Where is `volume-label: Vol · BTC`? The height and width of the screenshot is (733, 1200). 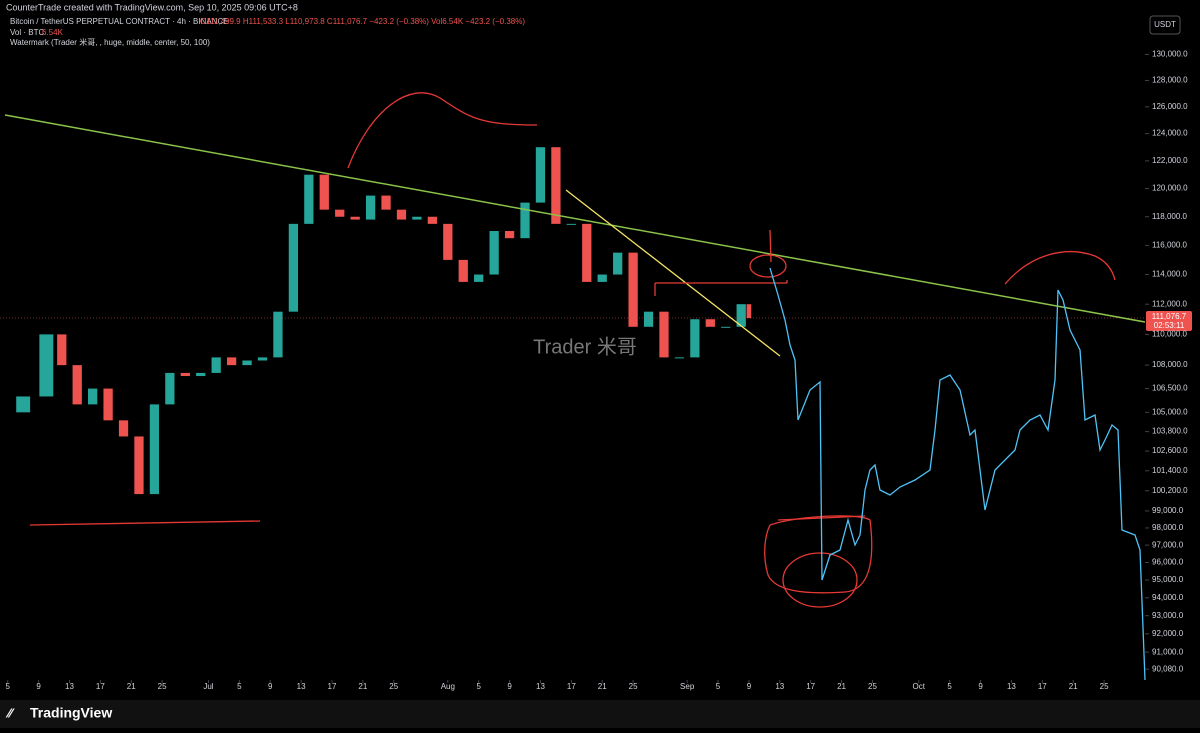 volume-label: Vol · BTC is located at coordinates (27, 32).